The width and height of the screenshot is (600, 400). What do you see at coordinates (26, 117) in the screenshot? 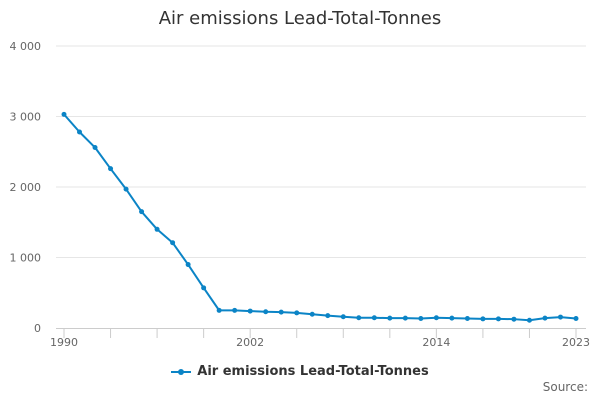
I see `y-tick-label: 3 000` at bounding box center [26, 117].